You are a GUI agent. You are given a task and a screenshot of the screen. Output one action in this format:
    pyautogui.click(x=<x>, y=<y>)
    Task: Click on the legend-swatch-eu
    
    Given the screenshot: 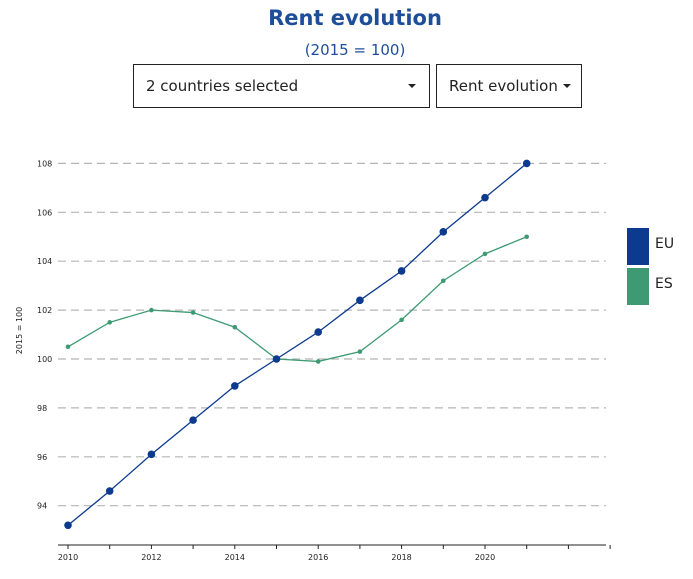 What is the action you would take?
    pyautogui.click(x=638, y=246)
    